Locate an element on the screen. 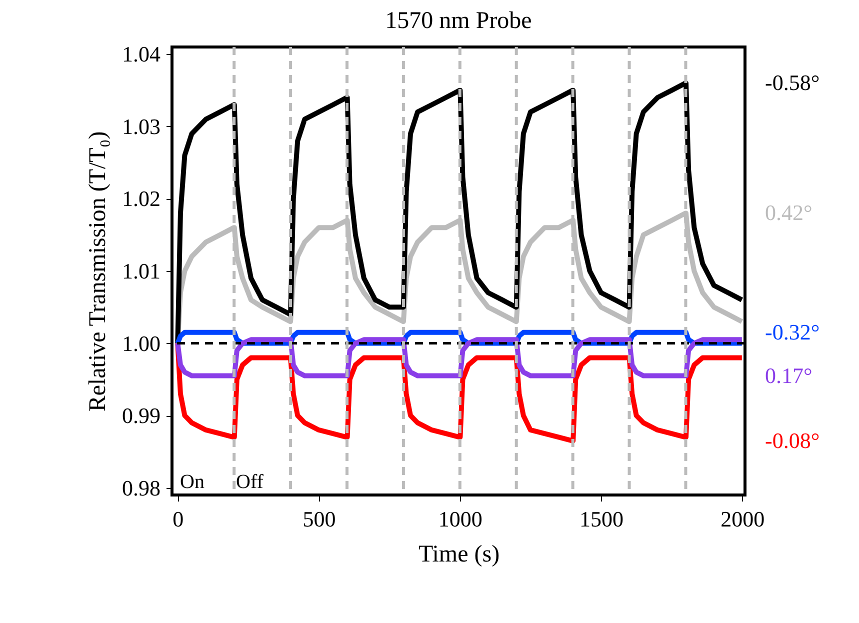  annotation: On is located at coordinates (192, 482).